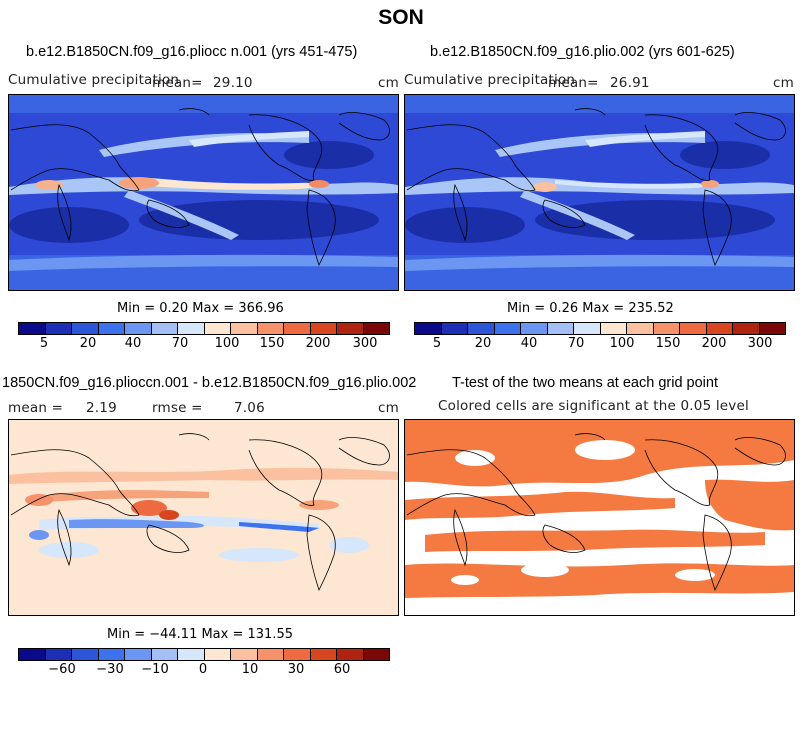 Image resolution: width=802 pixels, height=733 pixels. What do you see at coordinates (62, 669) in the screenshot?
I see `cbar3-tick: −60` at bounding box center [62, 669].